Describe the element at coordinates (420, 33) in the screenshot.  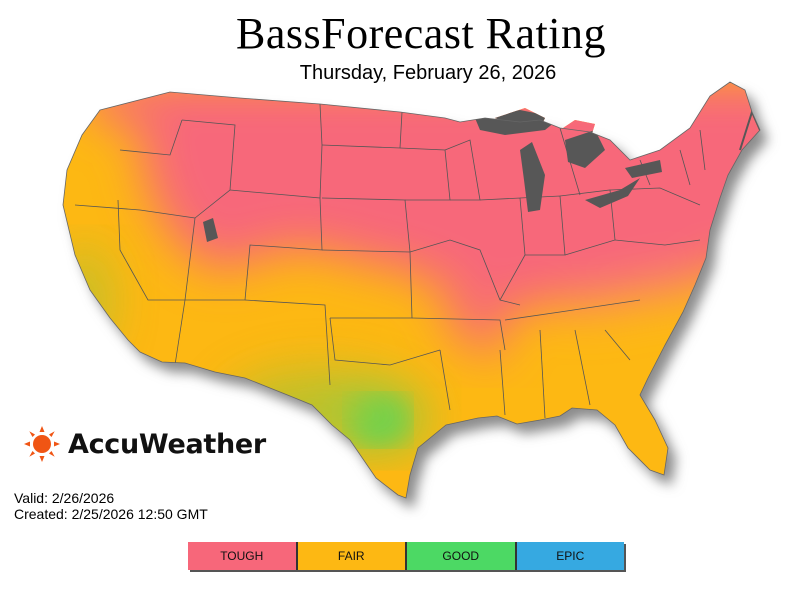
I see `map-title: BassForecast Rating` at that location.